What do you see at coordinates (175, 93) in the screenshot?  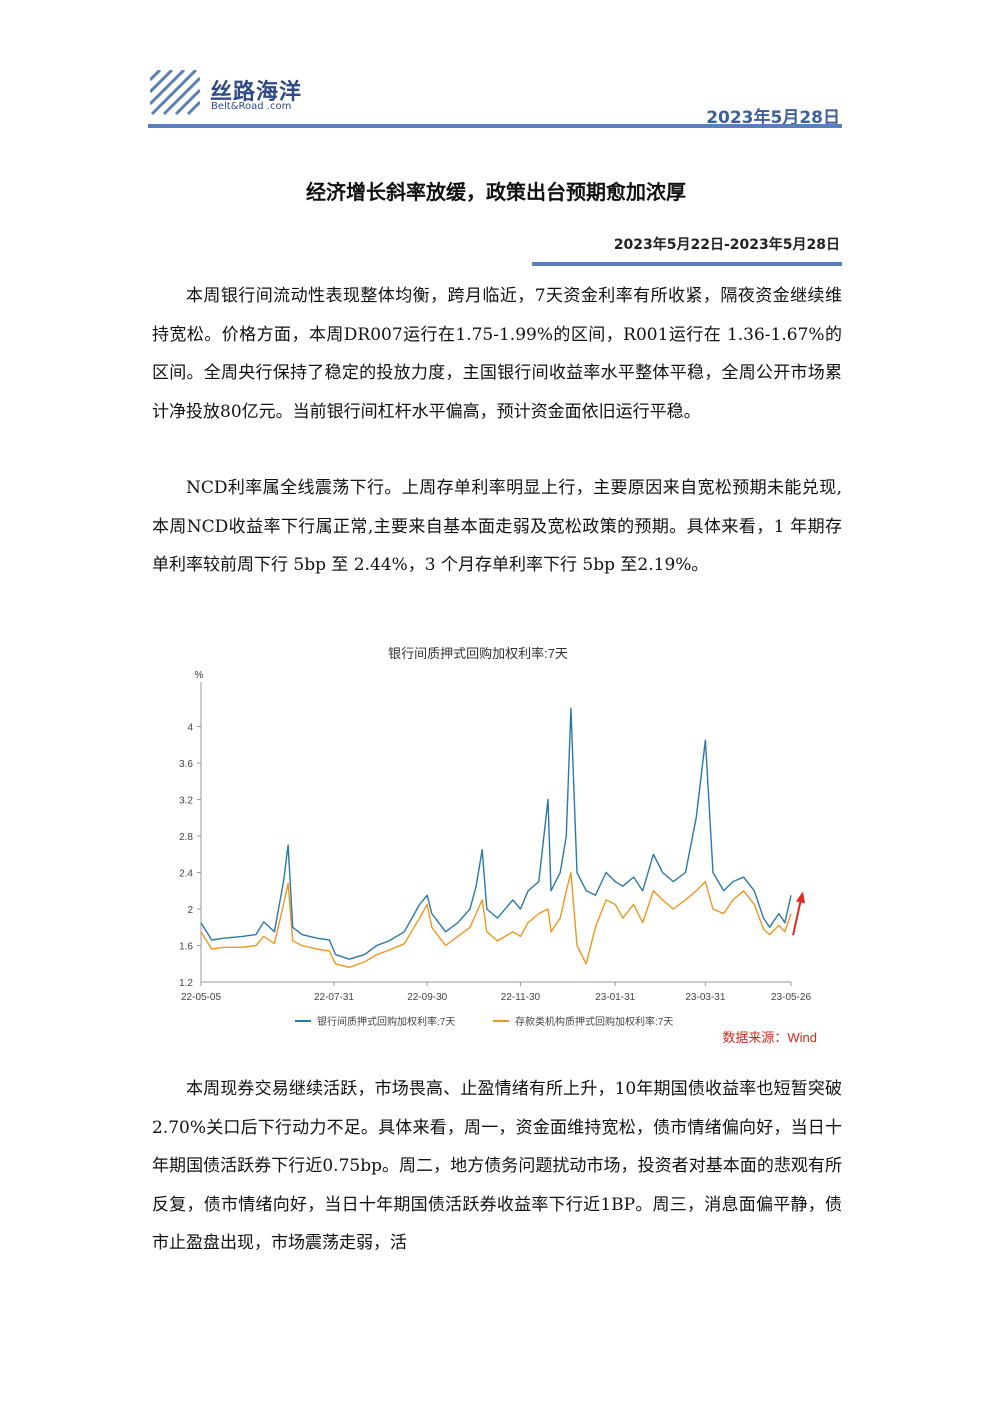 I see `logo-icon` at bounding box center [175, 93].